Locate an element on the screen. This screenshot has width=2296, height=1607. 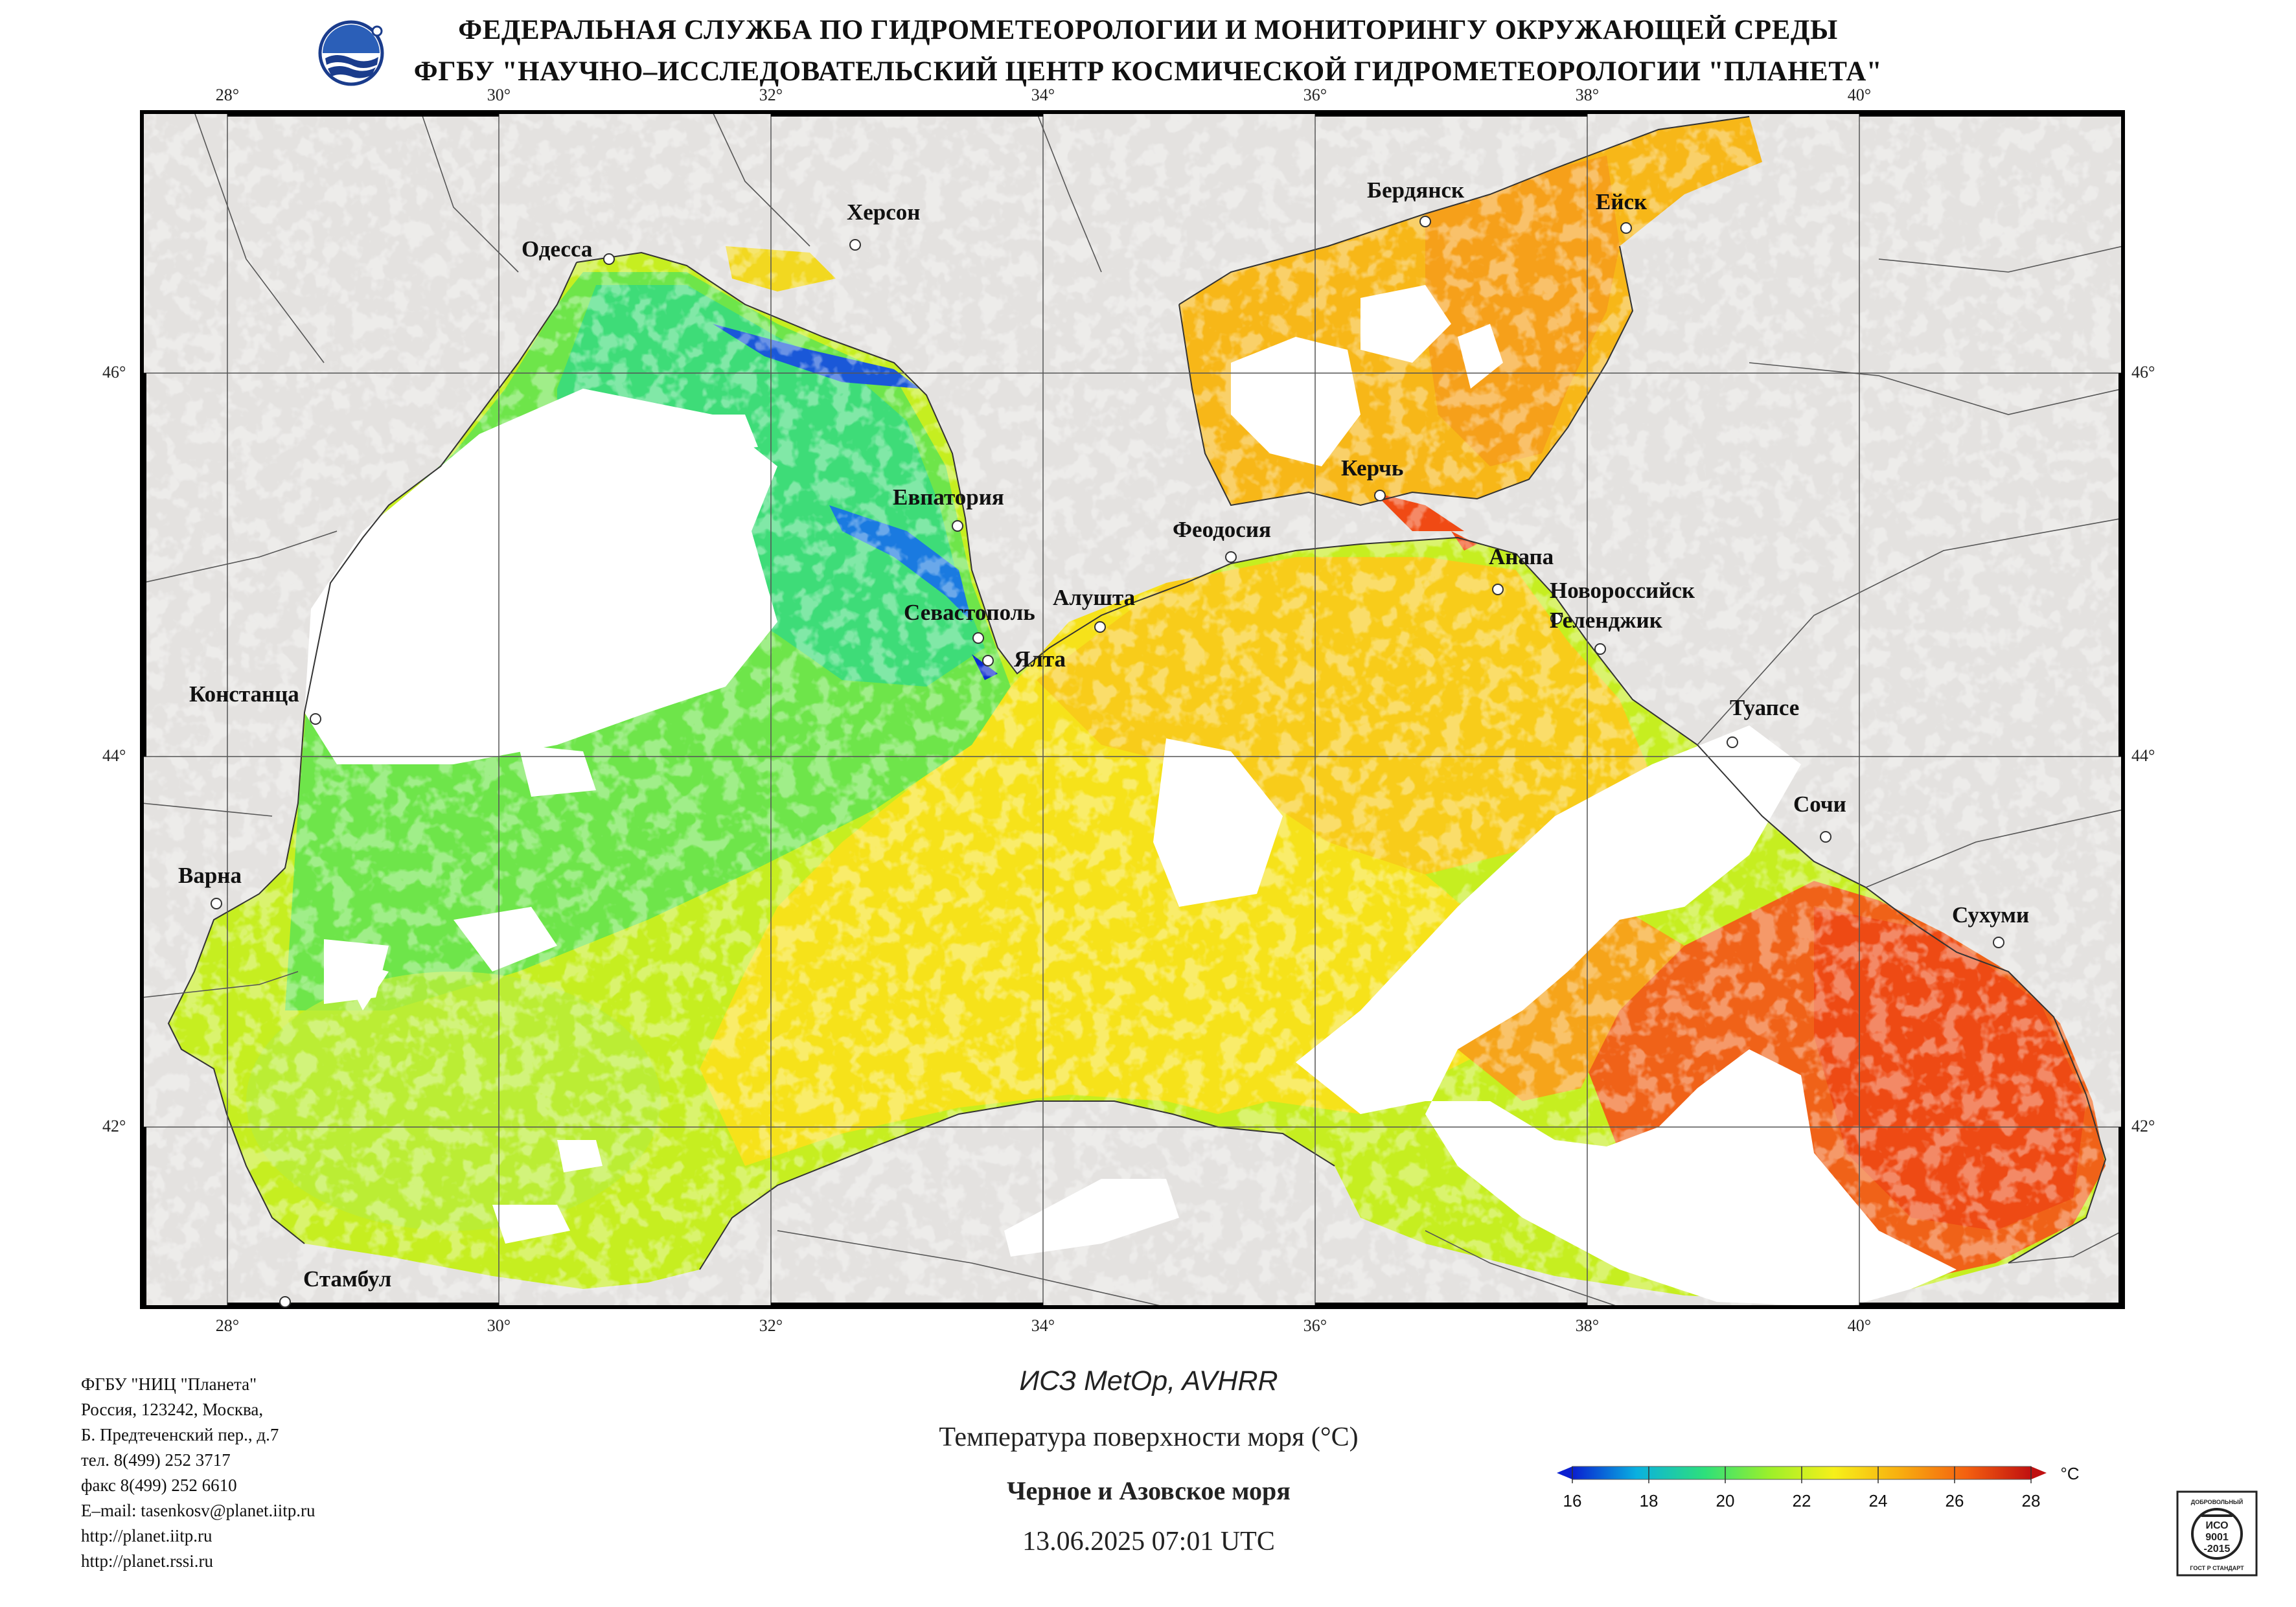
contact-email: E–mail: tasenkosv@planet.iitp.ru is located at coordinates (198, 1510).